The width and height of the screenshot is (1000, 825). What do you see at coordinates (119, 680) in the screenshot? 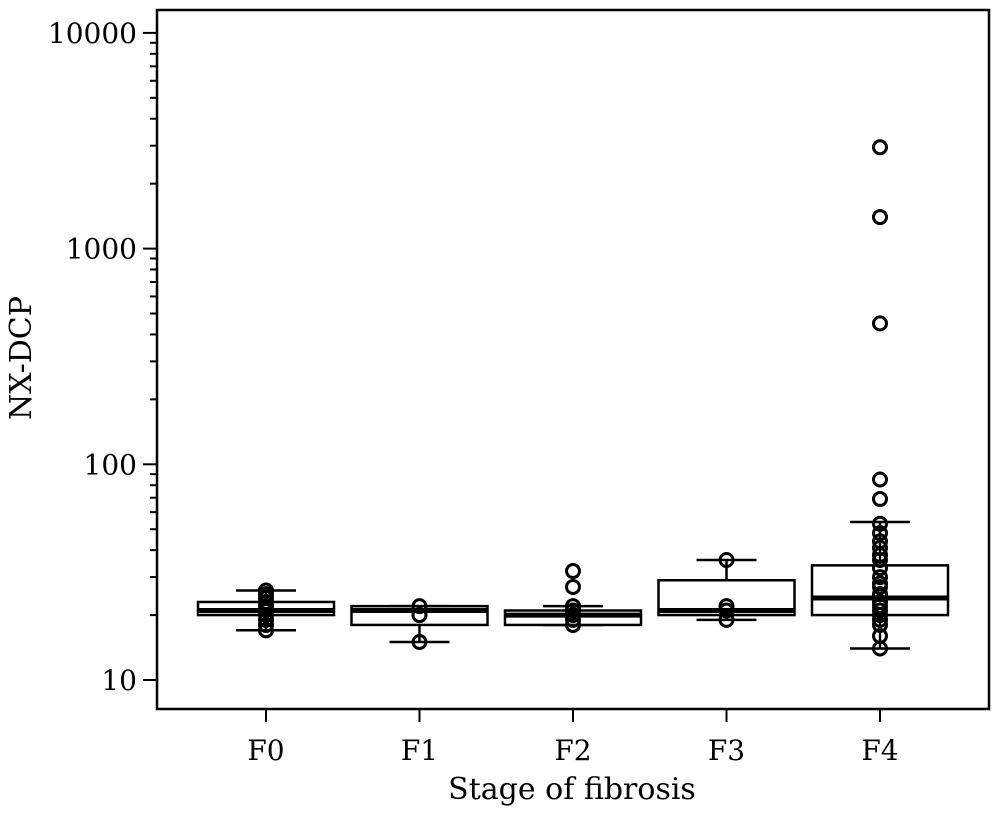
I see `y-tick-label: 10` at bounding box center [119, 680].